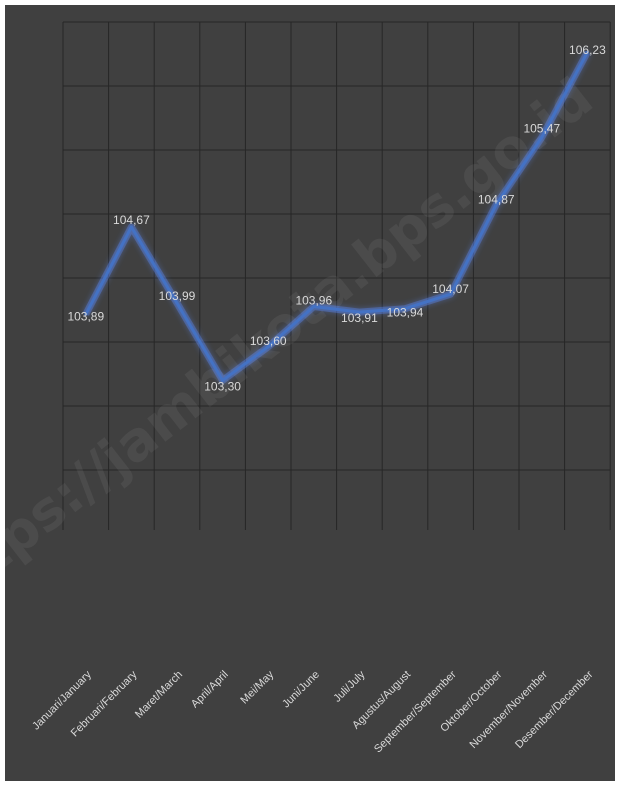  I want to click on data-label: 103,60, so click(268, 341).